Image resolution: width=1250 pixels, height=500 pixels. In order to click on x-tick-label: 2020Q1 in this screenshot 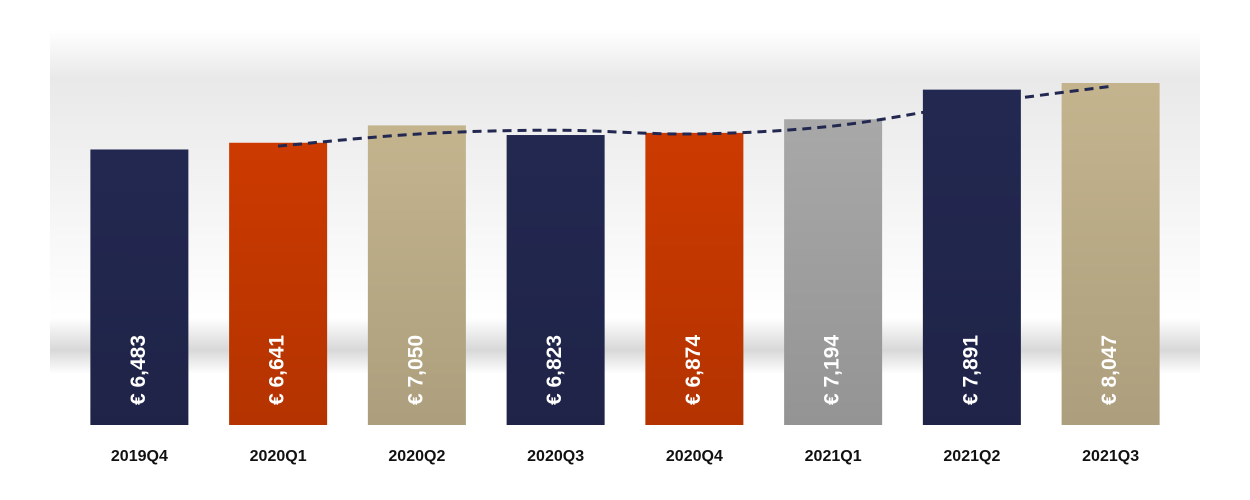, I will do `click(278, 456)`.